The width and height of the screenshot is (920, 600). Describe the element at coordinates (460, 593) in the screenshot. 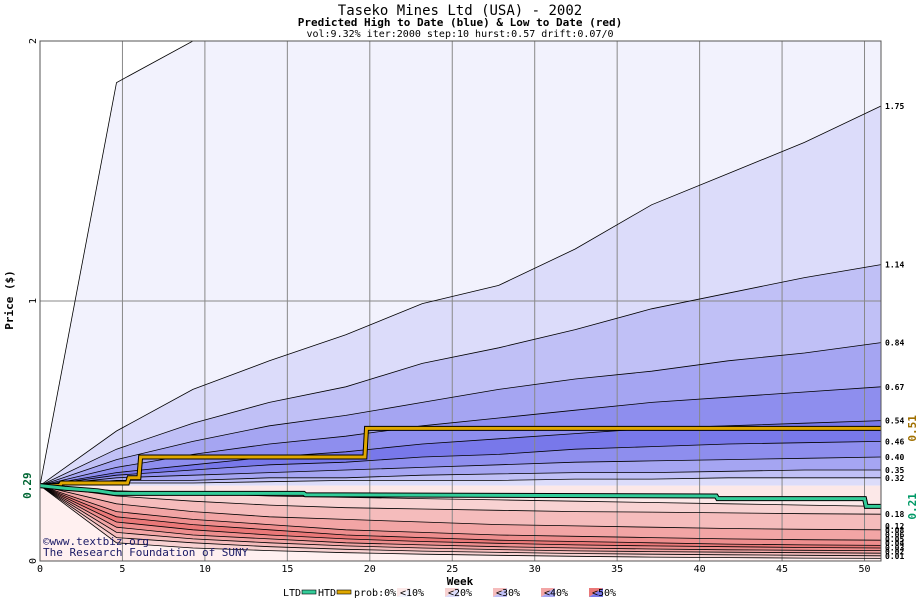

I see `legend-item-label: <20%` at that location.